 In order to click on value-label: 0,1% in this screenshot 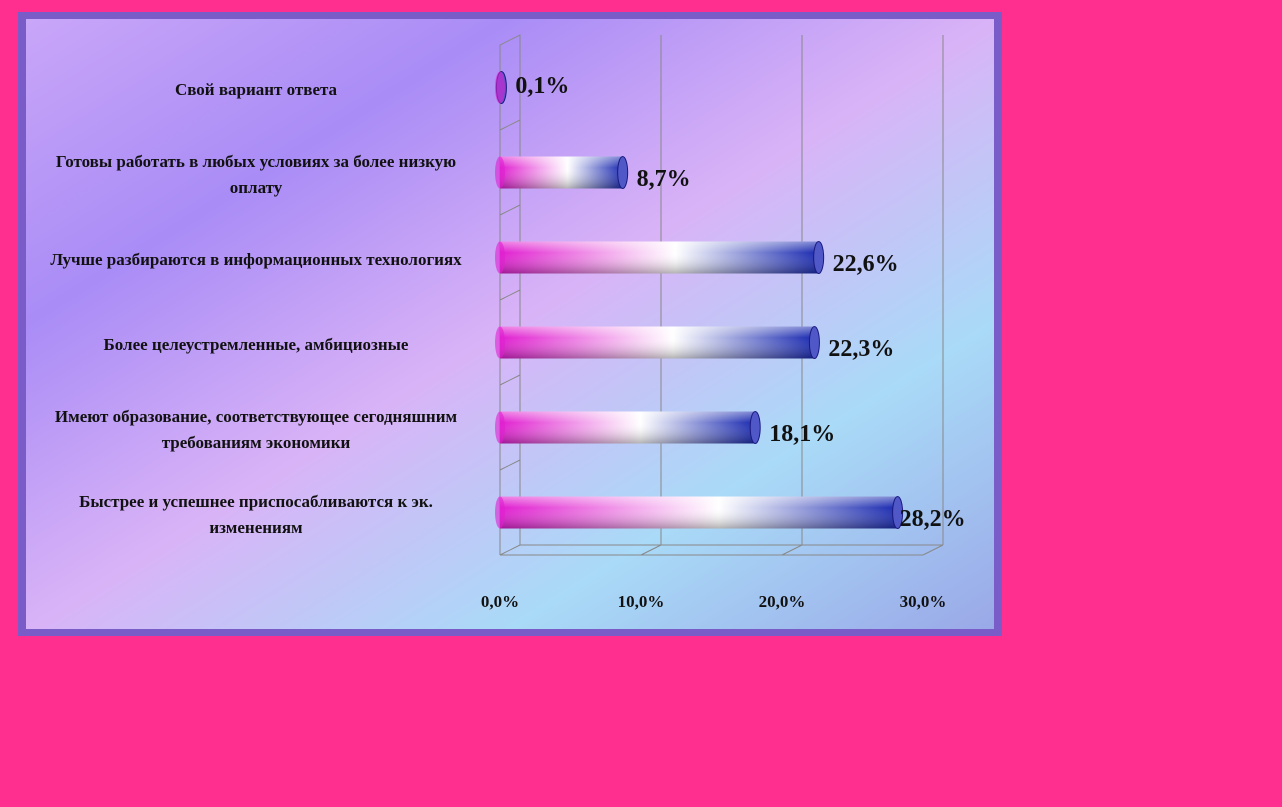, I will do `click(542, 86)`.